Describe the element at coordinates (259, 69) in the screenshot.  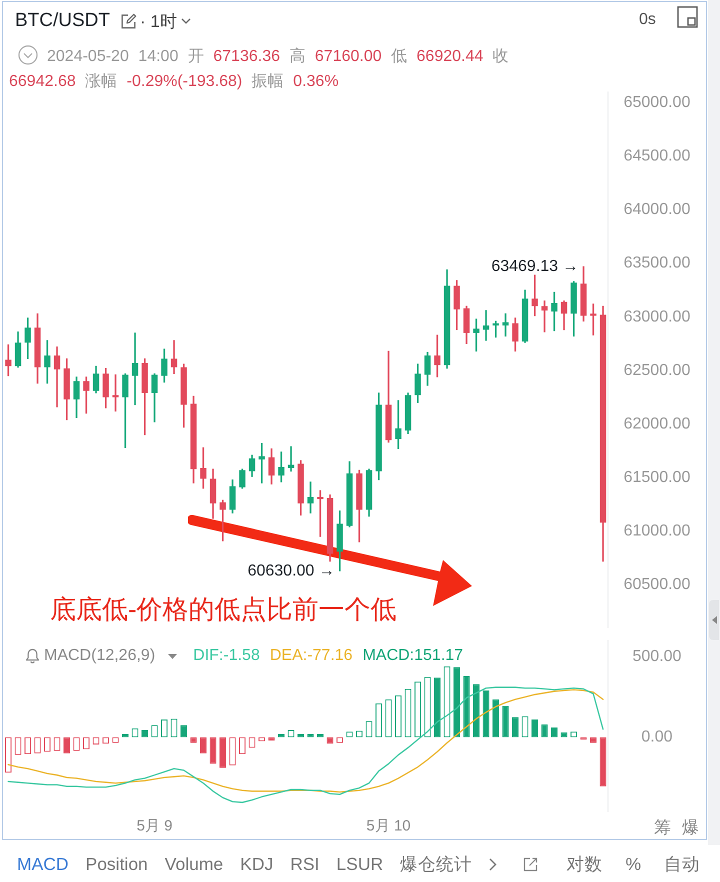
I see `text: 2024-05-20 14:00 开 67136.36 高 67160.00 低 66920.44 收 66942.68 涨幅 -0.29%(-193.68) 振幅 0.36%` at that location.